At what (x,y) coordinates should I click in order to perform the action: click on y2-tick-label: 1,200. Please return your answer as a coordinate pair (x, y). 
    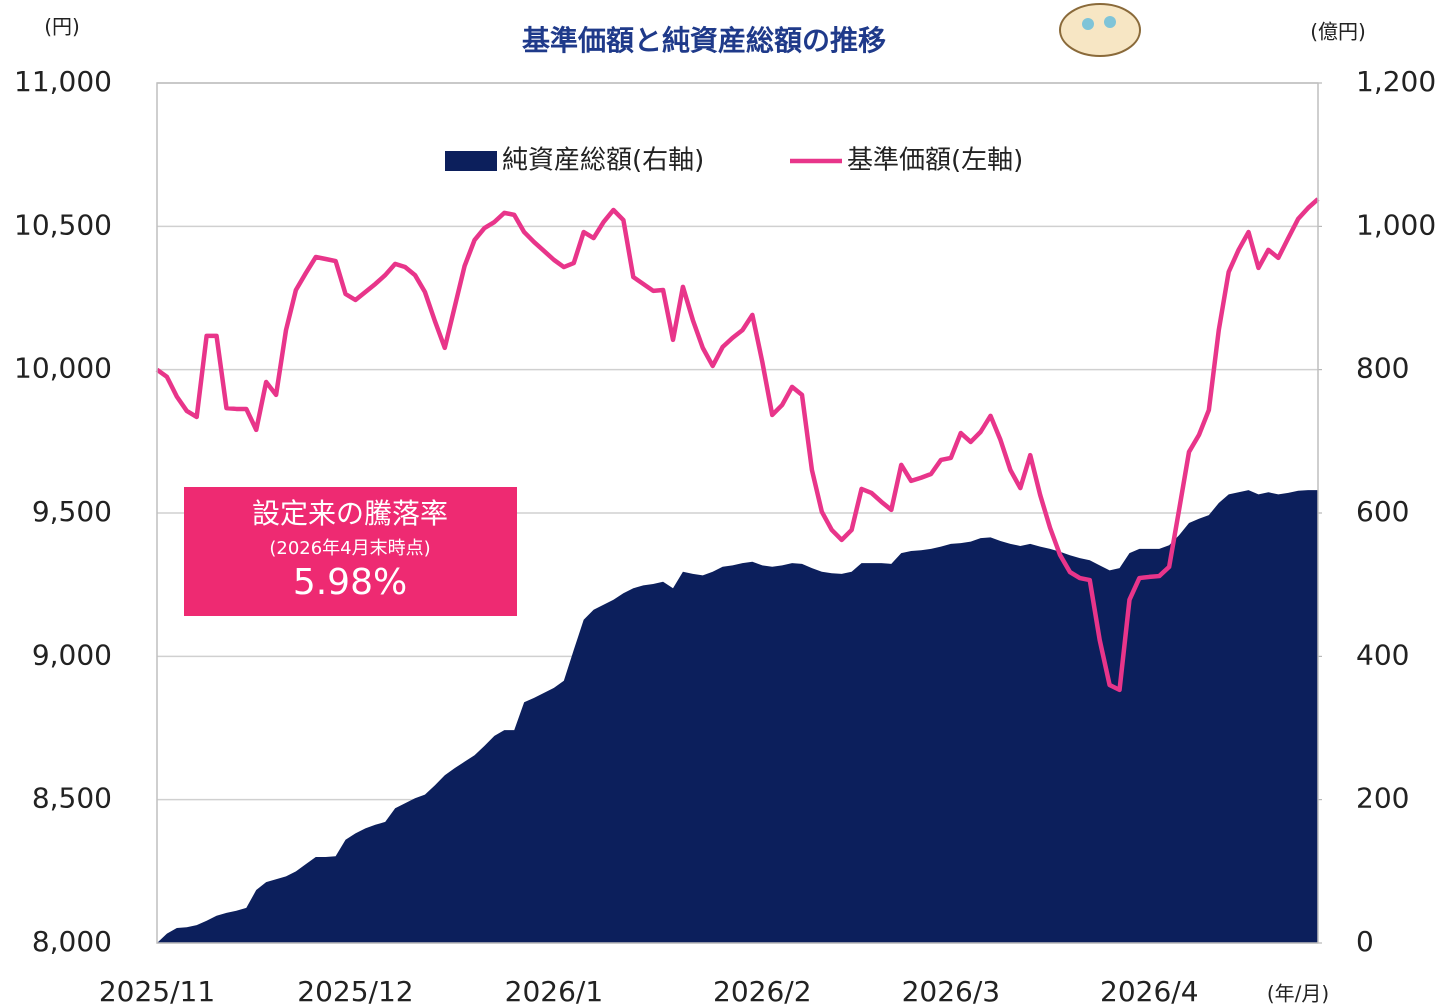
    Looking at the image, I should click on (1396, 81).